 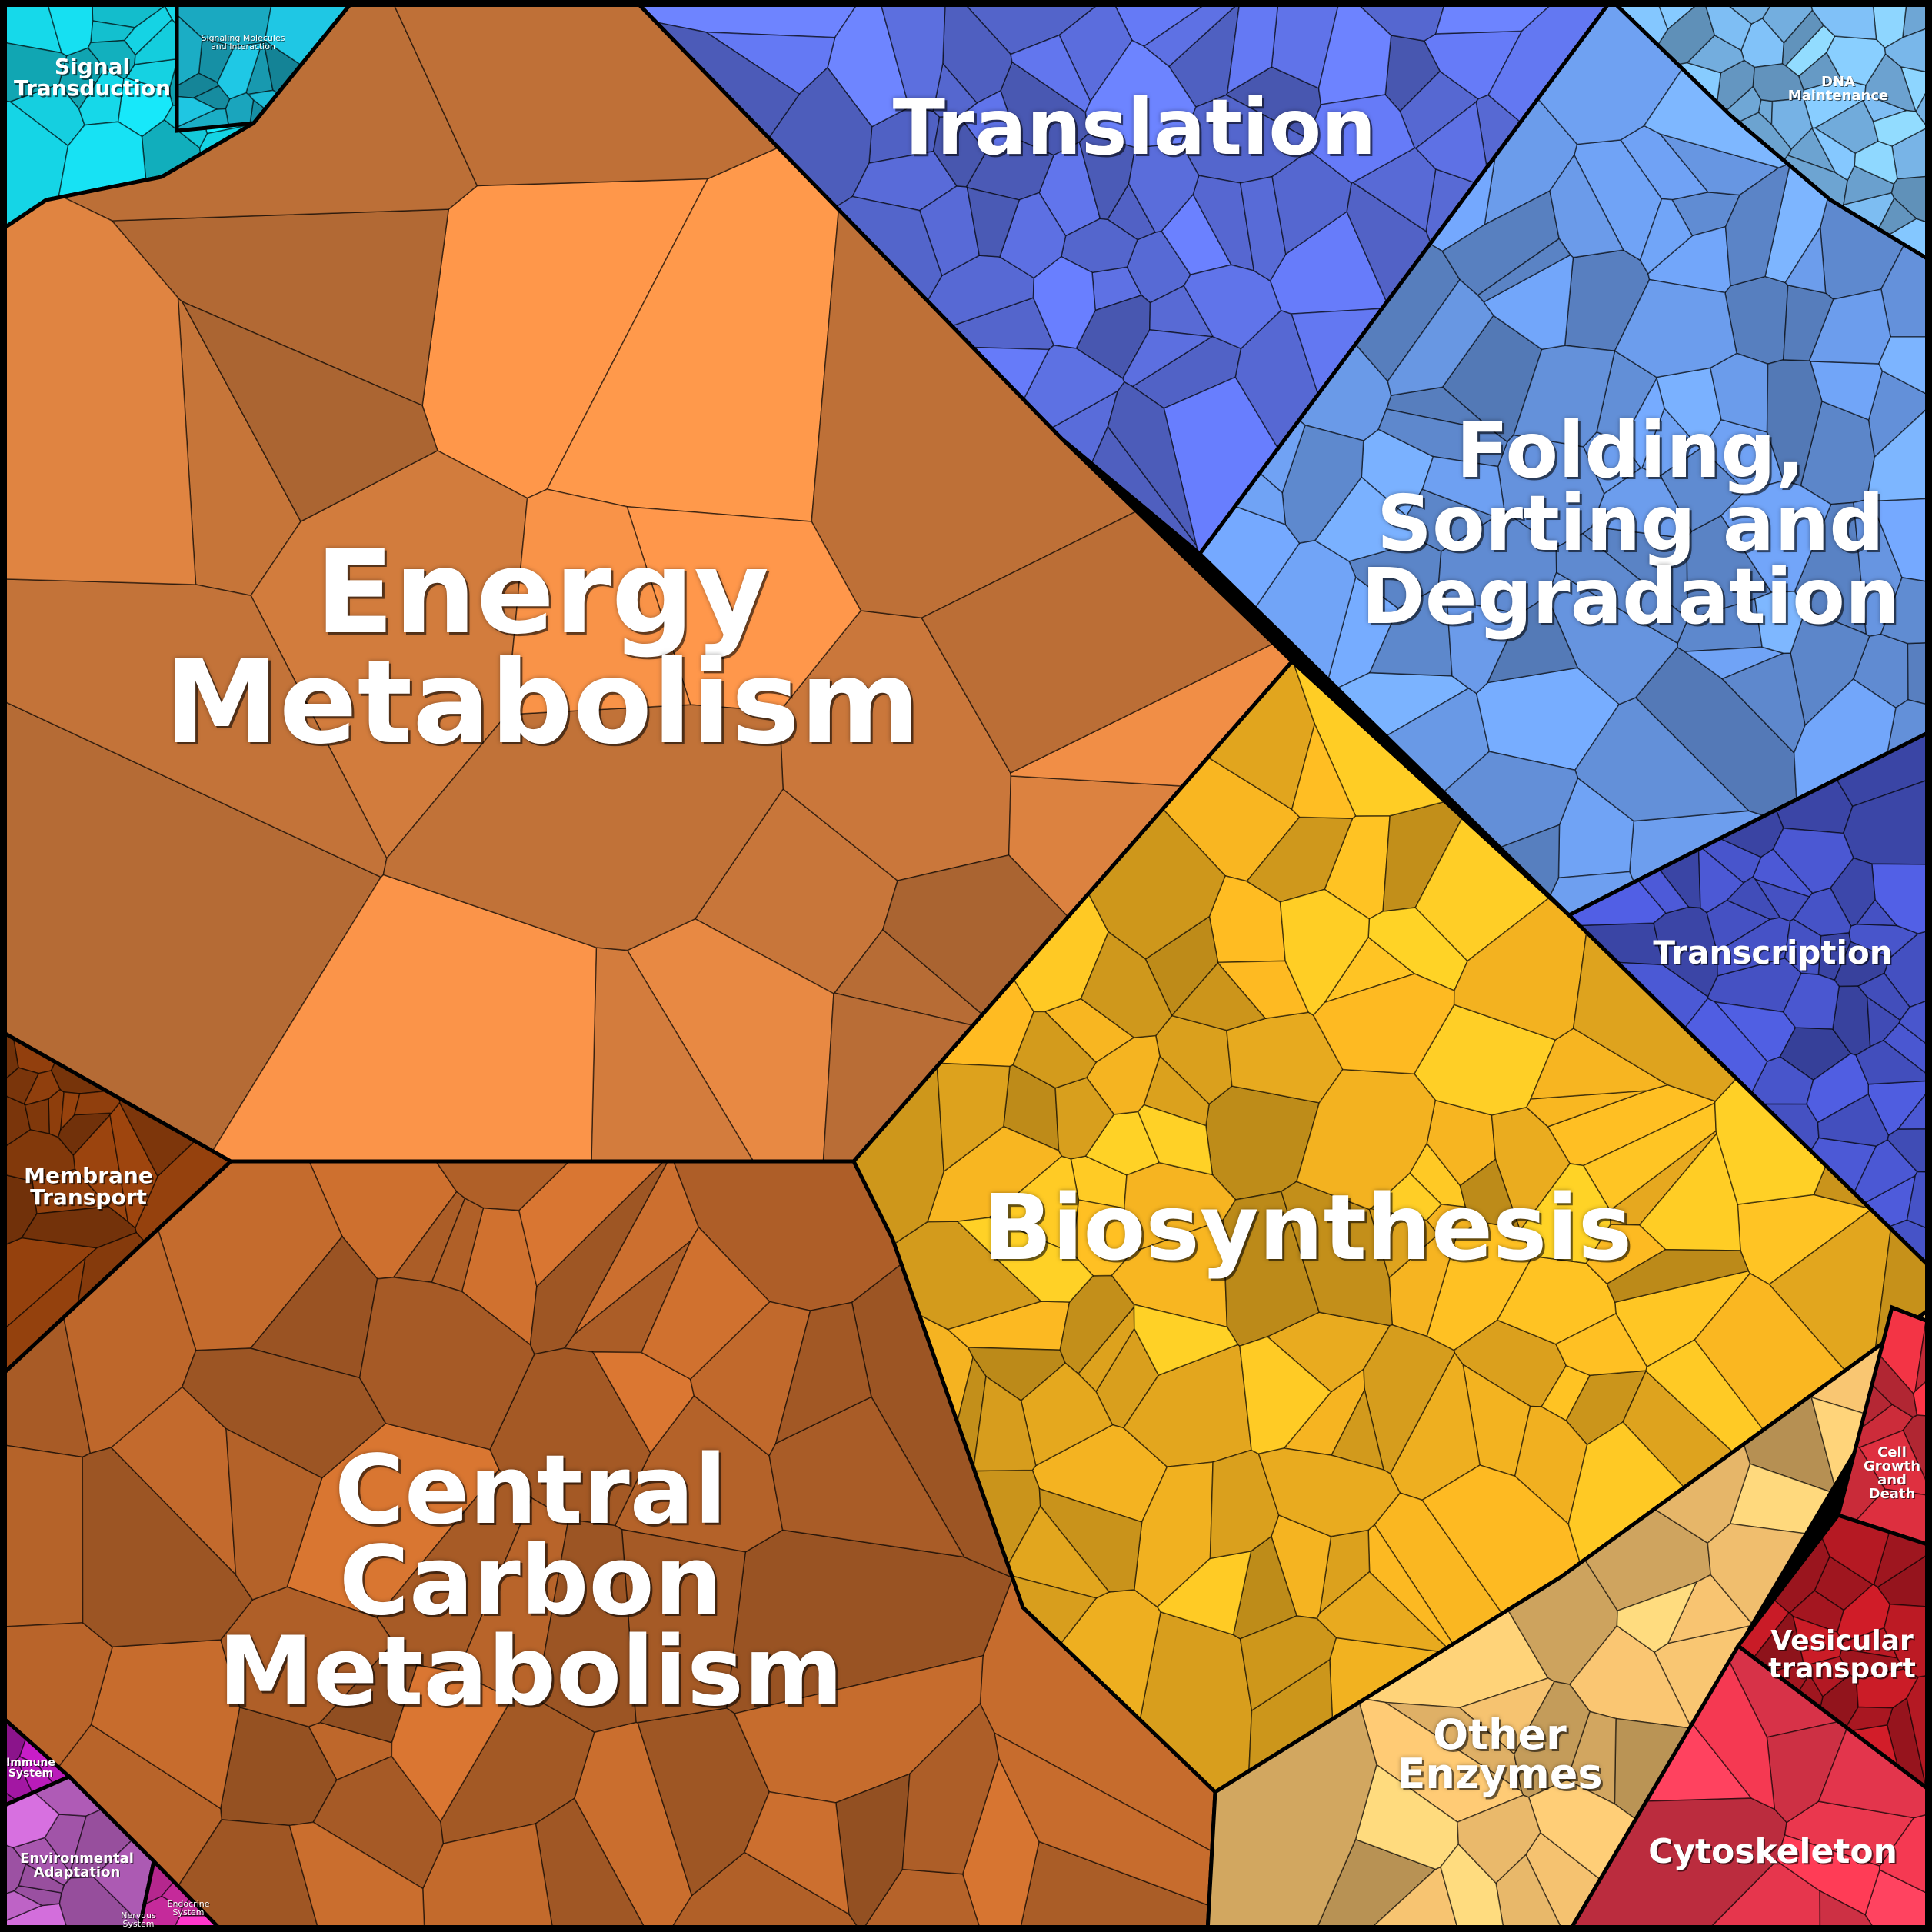 I want to click on region-dna, so click(x=1770, y=132).